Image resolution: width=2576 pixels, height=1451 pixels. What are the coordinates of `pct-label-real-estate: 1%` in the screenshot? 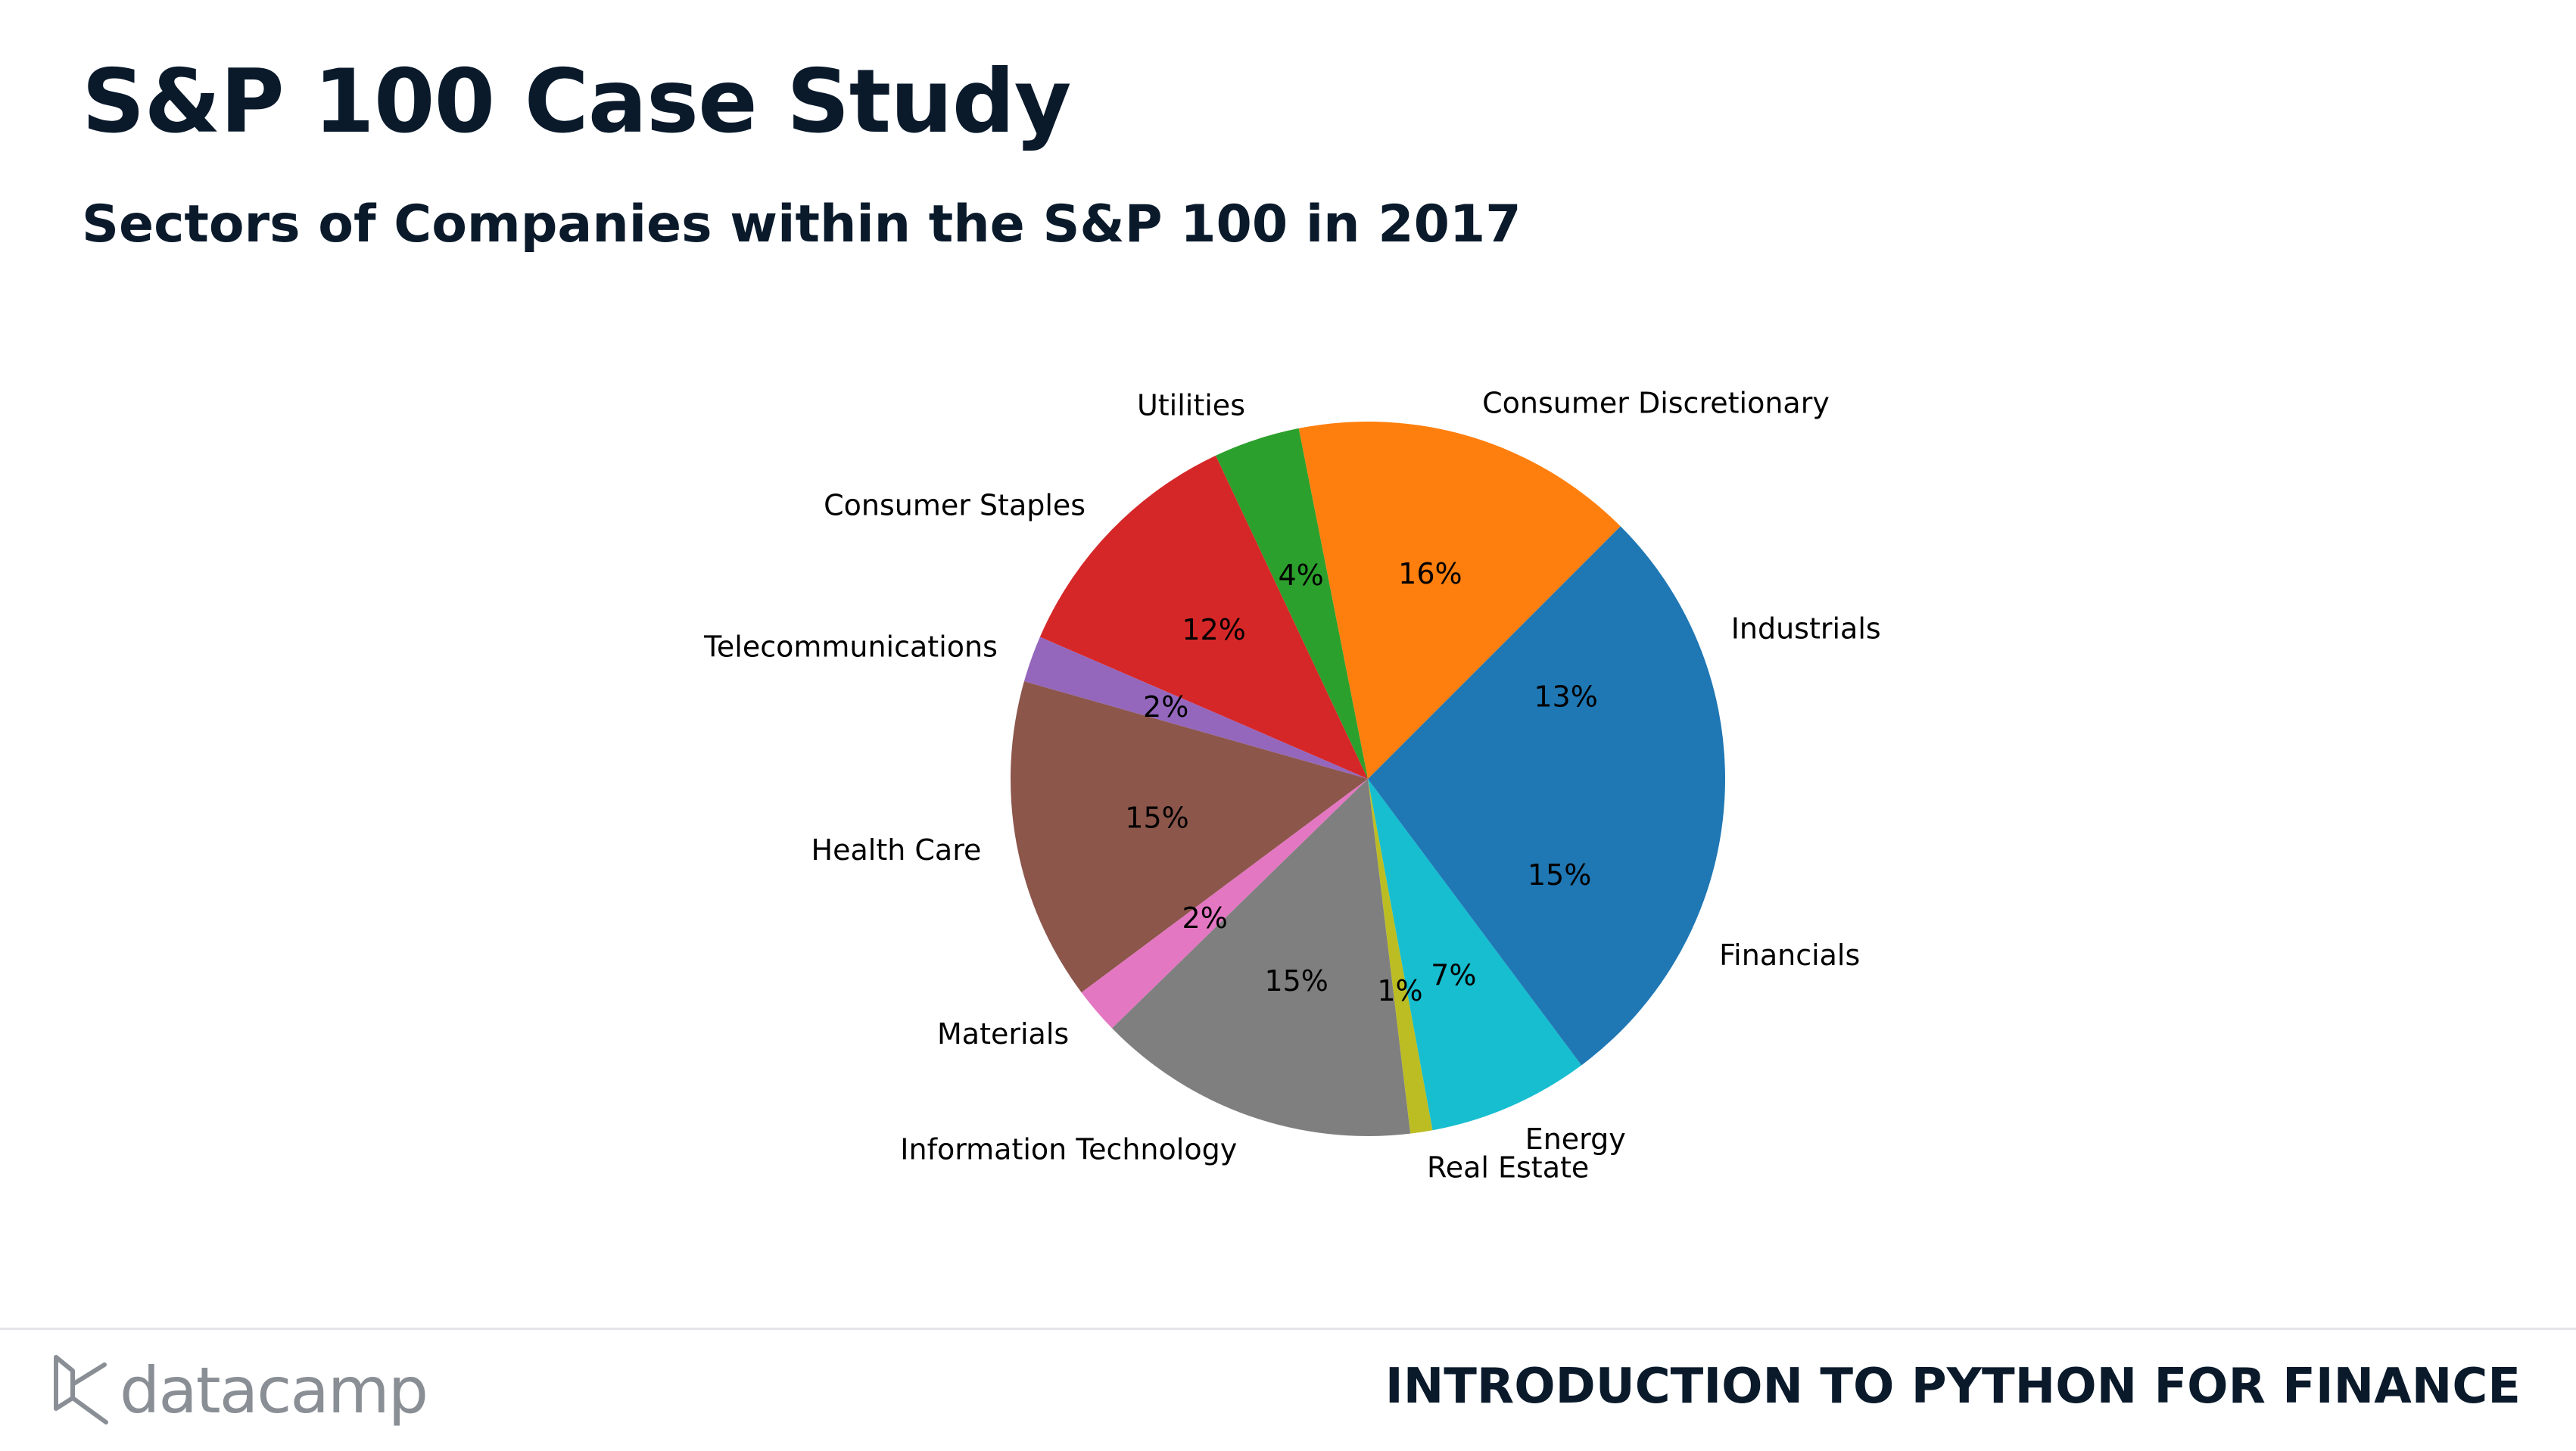 It's located at (1399, 990).